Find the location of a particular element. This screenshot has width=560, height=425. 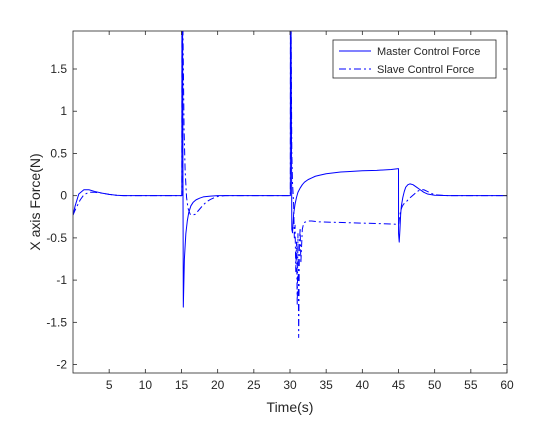

y-tick-label: -1 is located at coordinates (61, 280).